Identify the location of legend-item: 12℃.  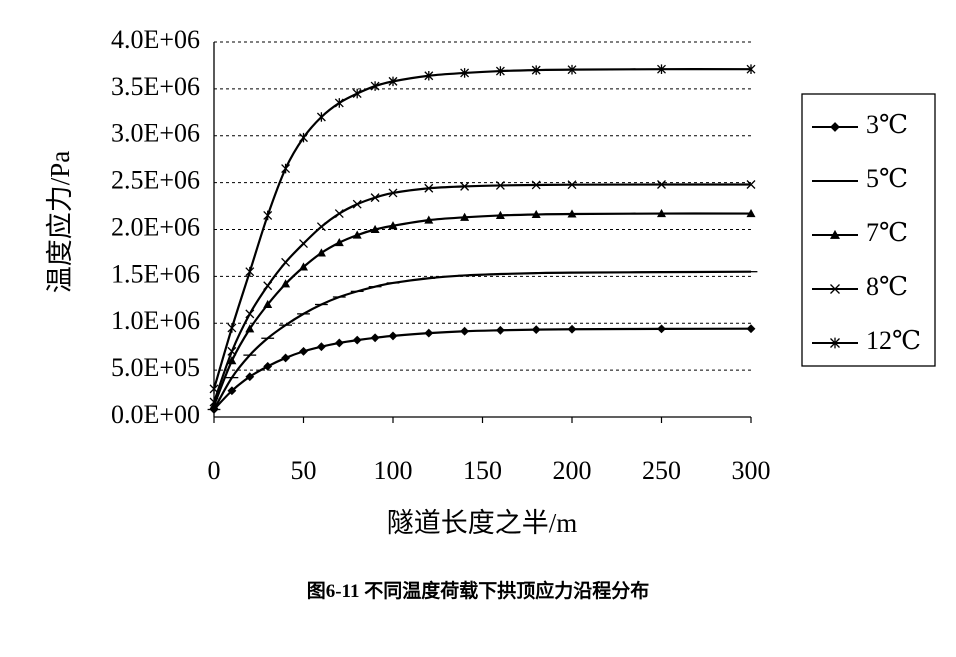
(866, 340).